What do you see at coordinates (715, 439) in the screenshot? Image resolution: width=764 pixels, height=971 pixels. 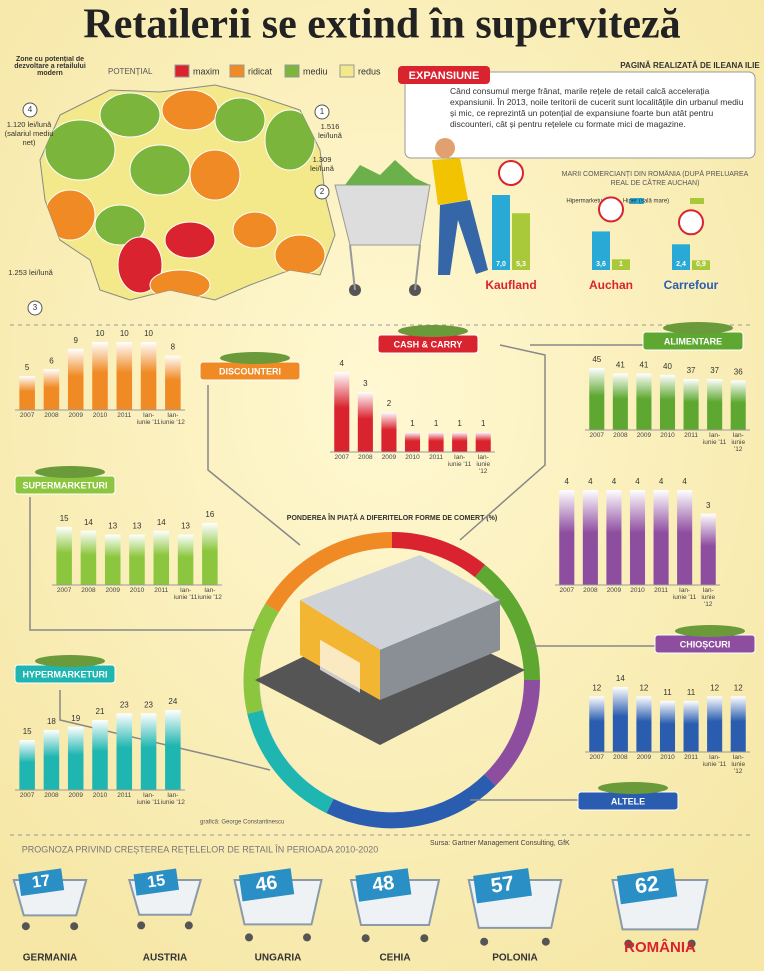 I see `x-tick-label-box: Ian-iunie '11` at bounding box center [715, 439].